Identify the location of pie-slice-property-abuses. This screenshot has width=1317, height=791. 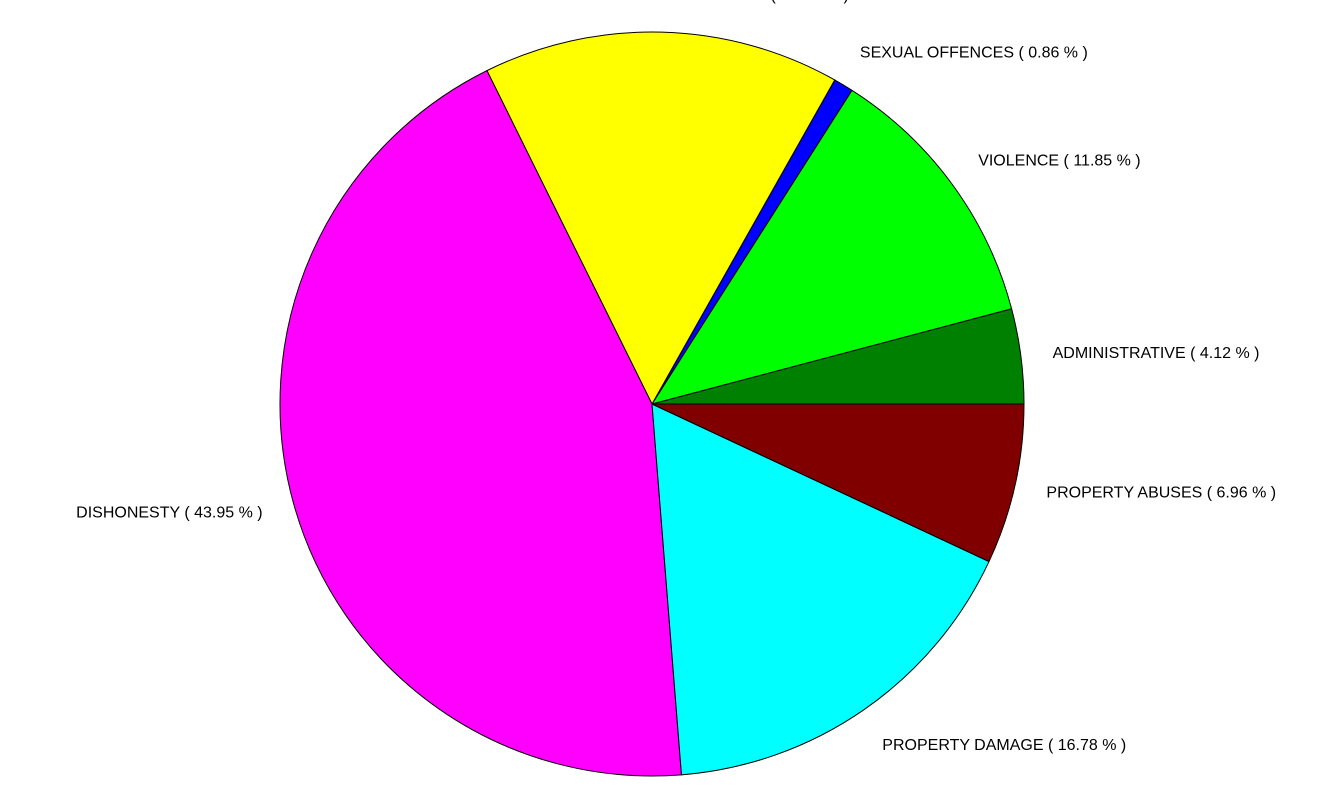
(838, 483).